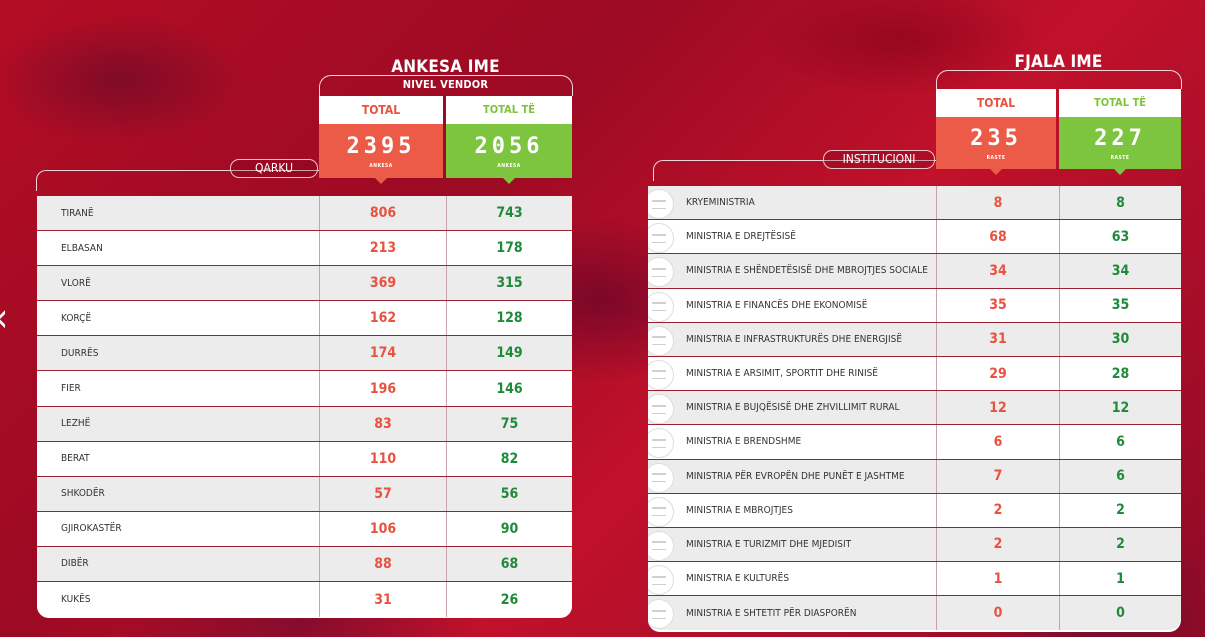  I want to click on row-name: SHKODËR, so click(83, 494).